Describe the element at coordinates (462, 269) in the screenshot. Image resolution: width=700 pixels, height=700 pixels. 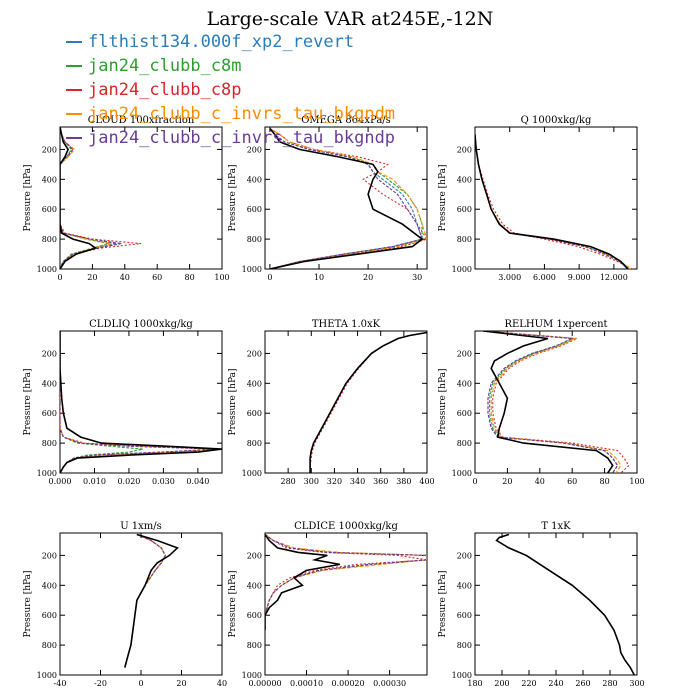
I see `panel3-ytick-label: 1000` at that location.